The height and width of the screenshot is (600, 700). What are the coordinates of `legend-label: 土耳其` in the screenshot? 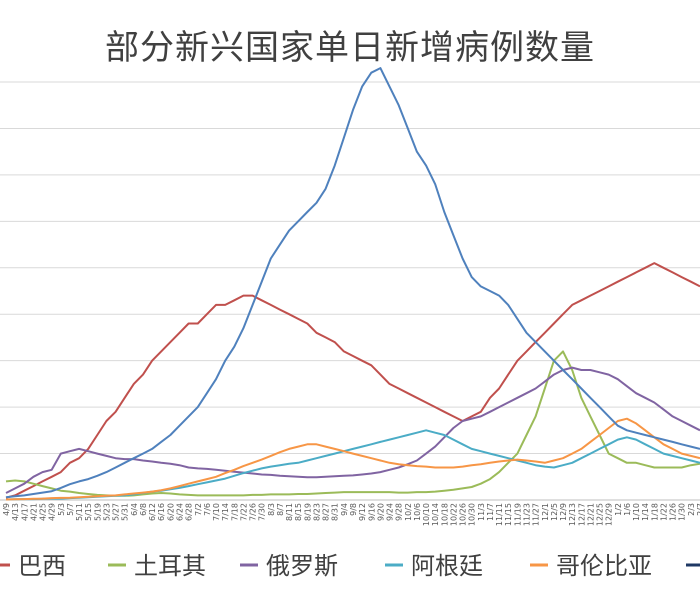 It's located at (170, 566).